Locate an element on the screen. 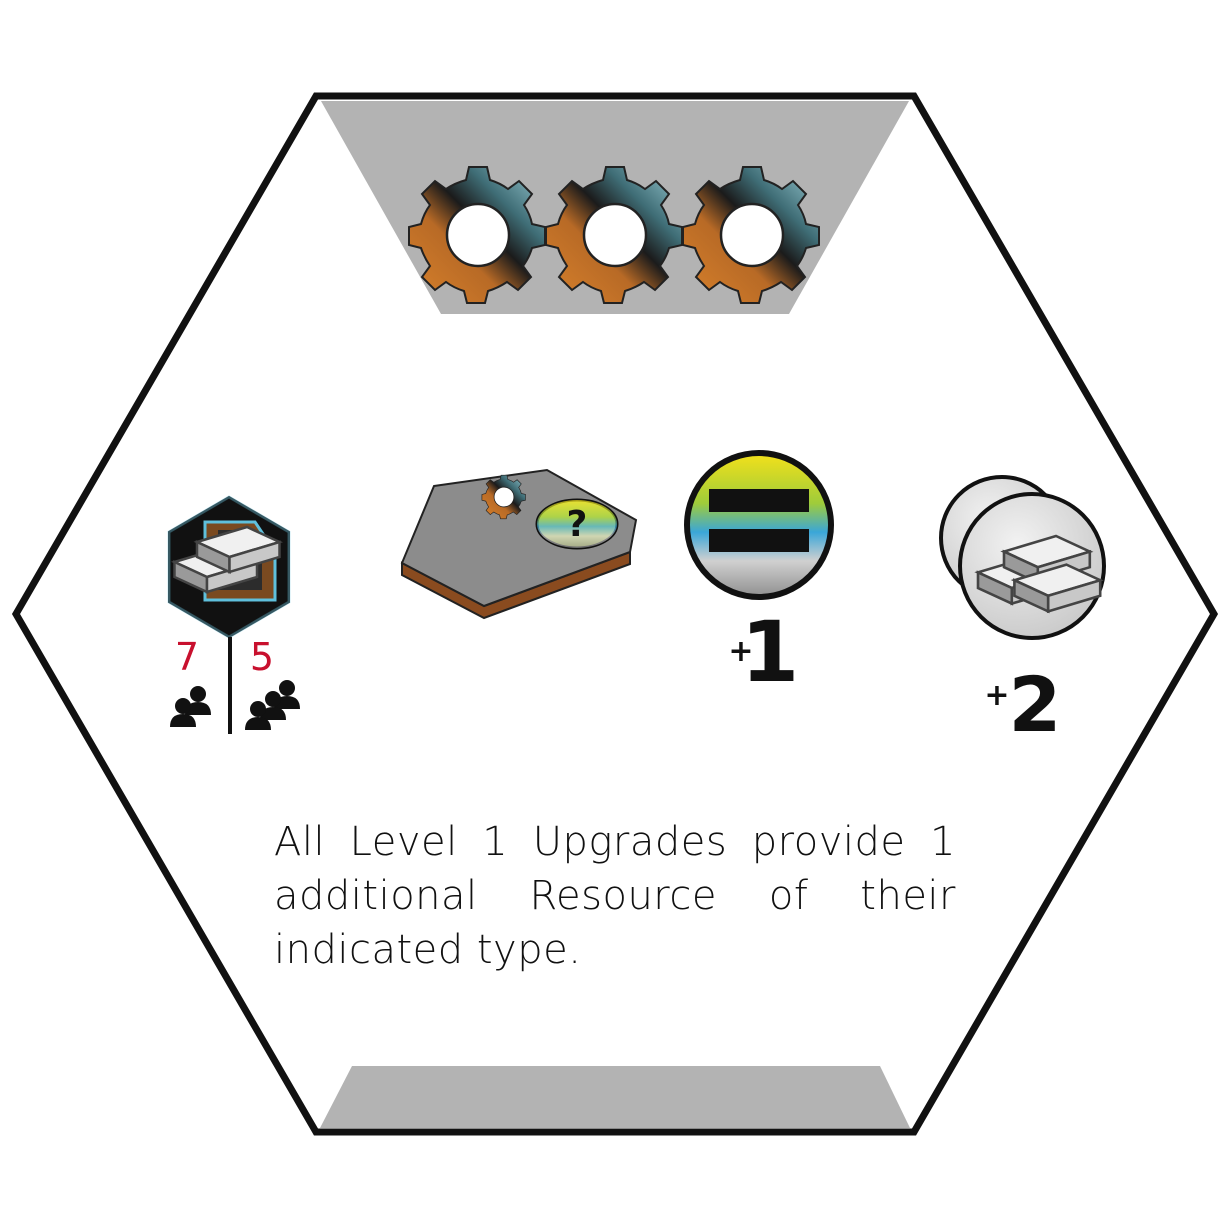  upgrade-tile-question-icon: ? is located at coordinates (519, 544).